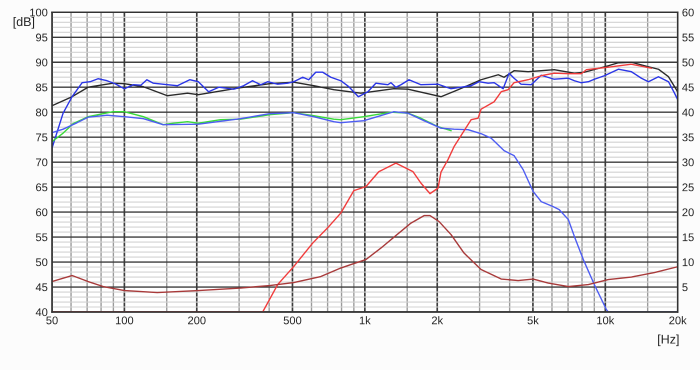 The width and height of the screenshot is (700, 370). What do you see at coordinates (24, 22) in the screenshot?
I see `y-axis-title: [dB]` at bounding box center [24, 22].